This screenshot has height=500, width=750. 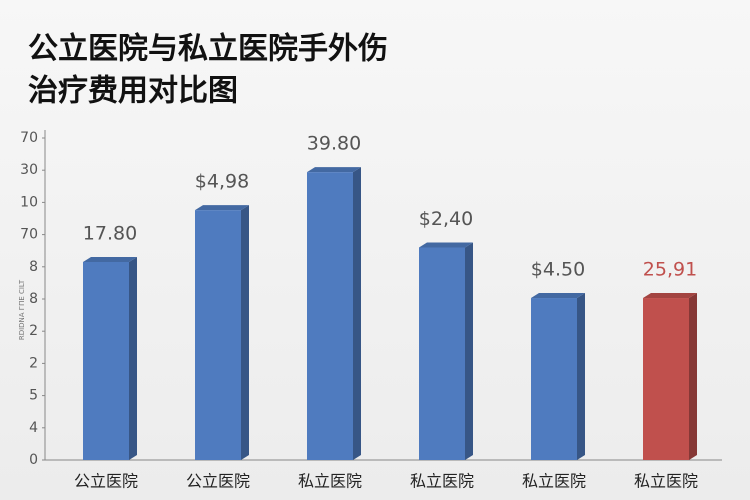 What do you see at coordinates (22, 309) in the screenshot?
I see `y-axis-label: RDIDNA ГПЕ CILT` at bounding box center [22, 309].